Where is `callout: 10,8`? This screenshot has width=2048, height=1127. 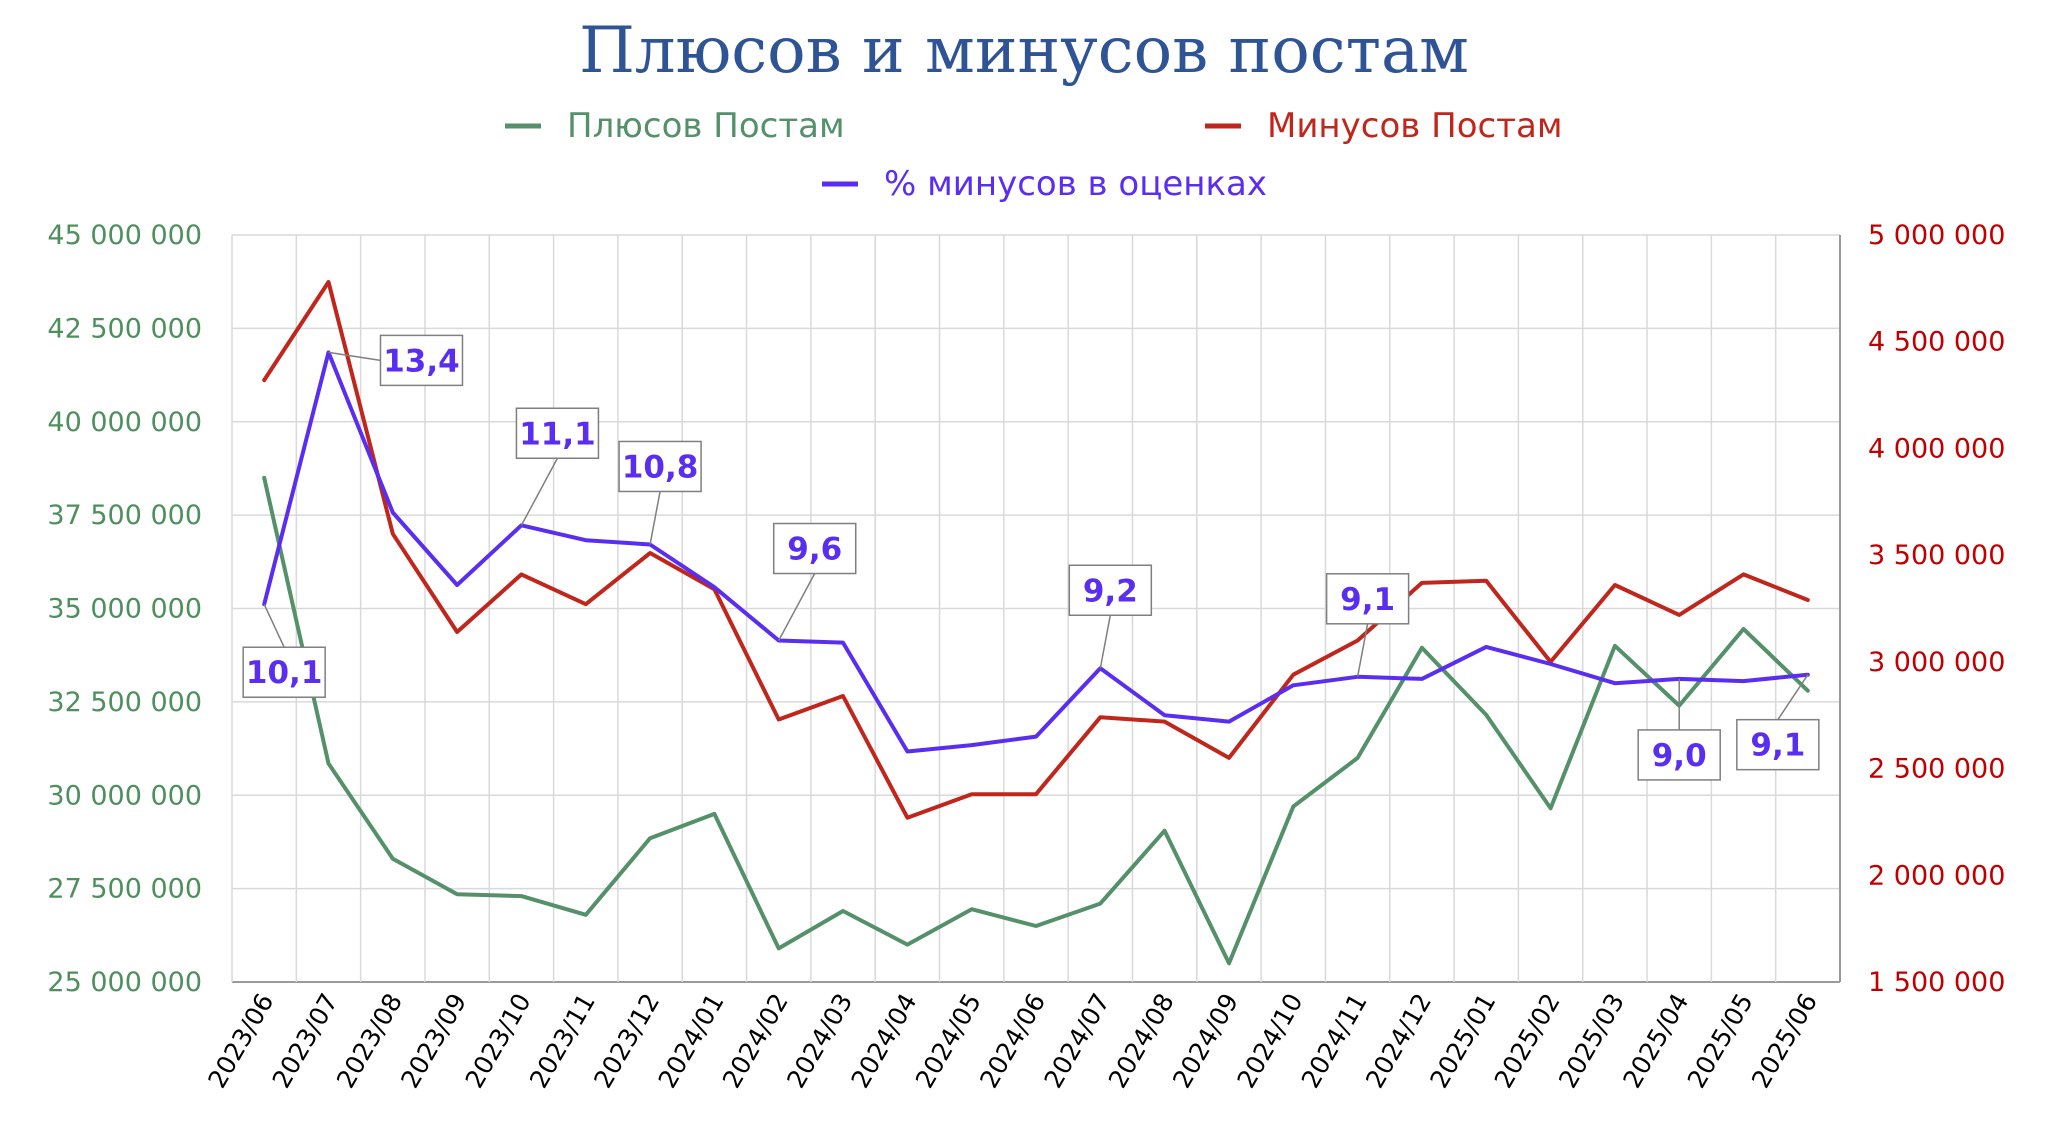 callout: 10,8 is located at coordinates (660, 492).